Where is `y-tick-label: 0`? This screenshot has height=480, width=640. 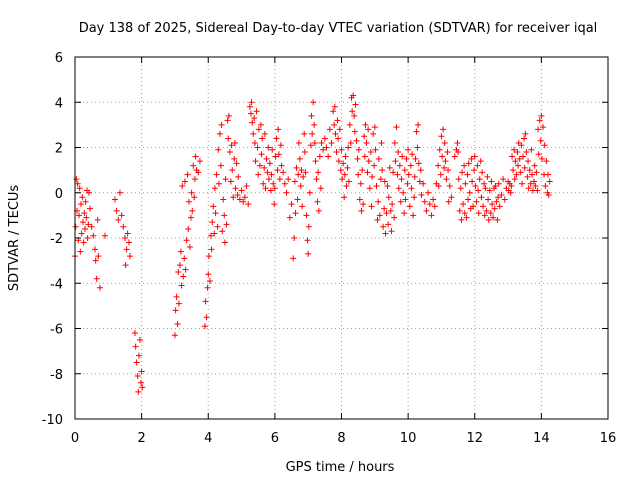
y-tick-label: 0 is located at coordinates (59, 194).